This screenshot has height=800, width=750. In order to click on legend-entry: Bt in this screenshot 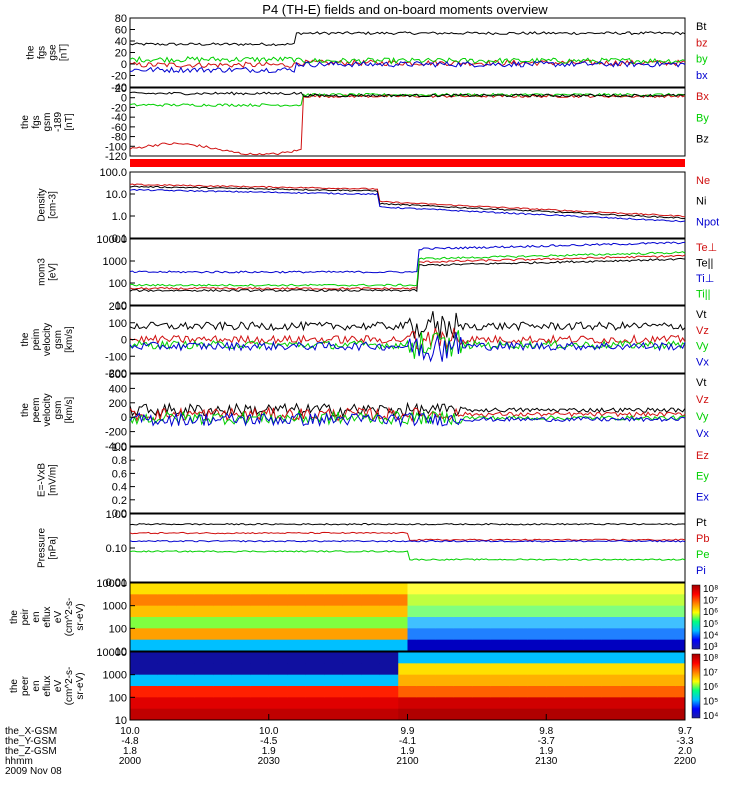, I will do `click(701, 27)`.